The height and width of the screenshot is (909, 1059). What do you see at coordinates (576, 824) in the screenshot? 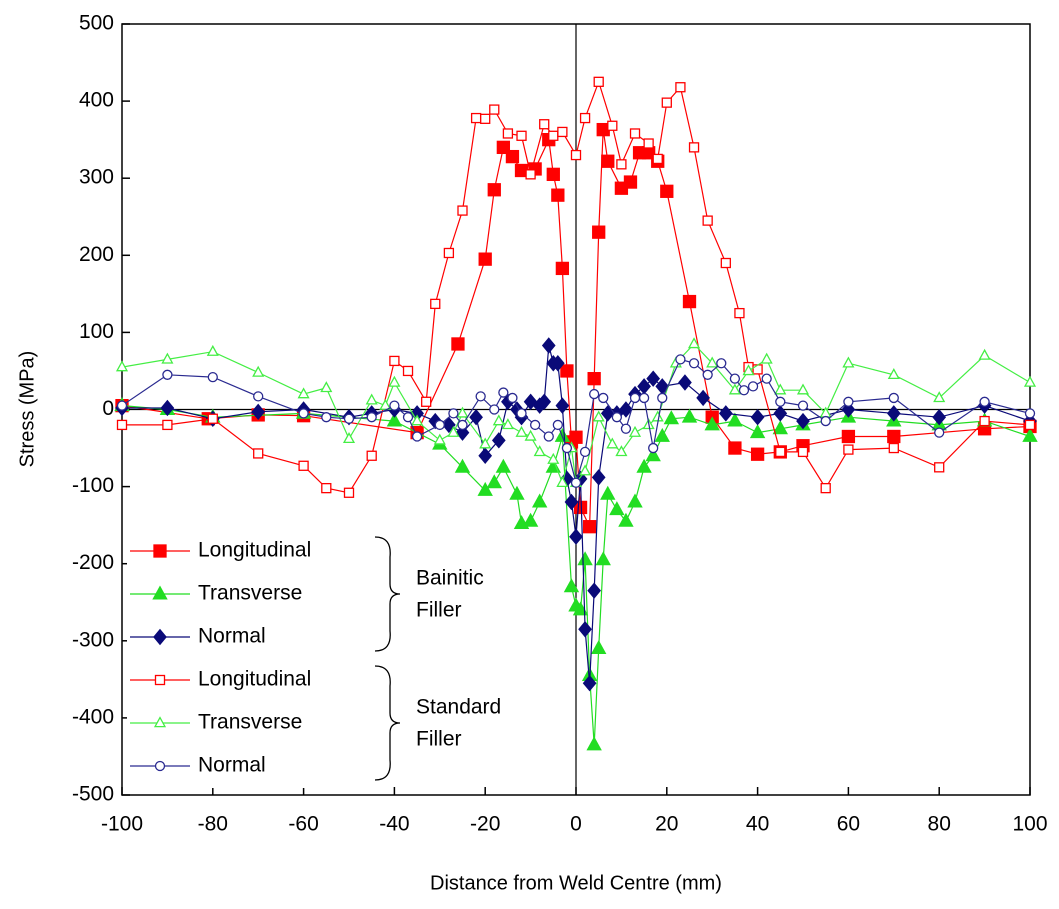
I see `x-tick-label: 0` at bounding box center [576, 824].